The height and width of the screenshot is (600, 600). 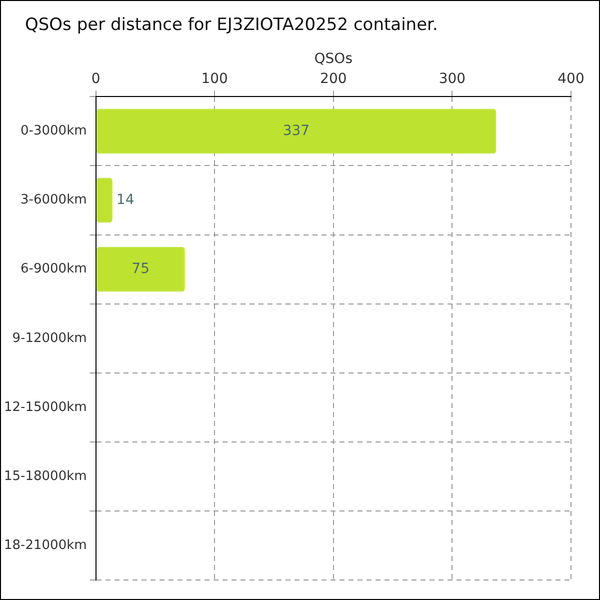 I want to click on y-tick-label: 0-3000km, so click(x=53, y=131).